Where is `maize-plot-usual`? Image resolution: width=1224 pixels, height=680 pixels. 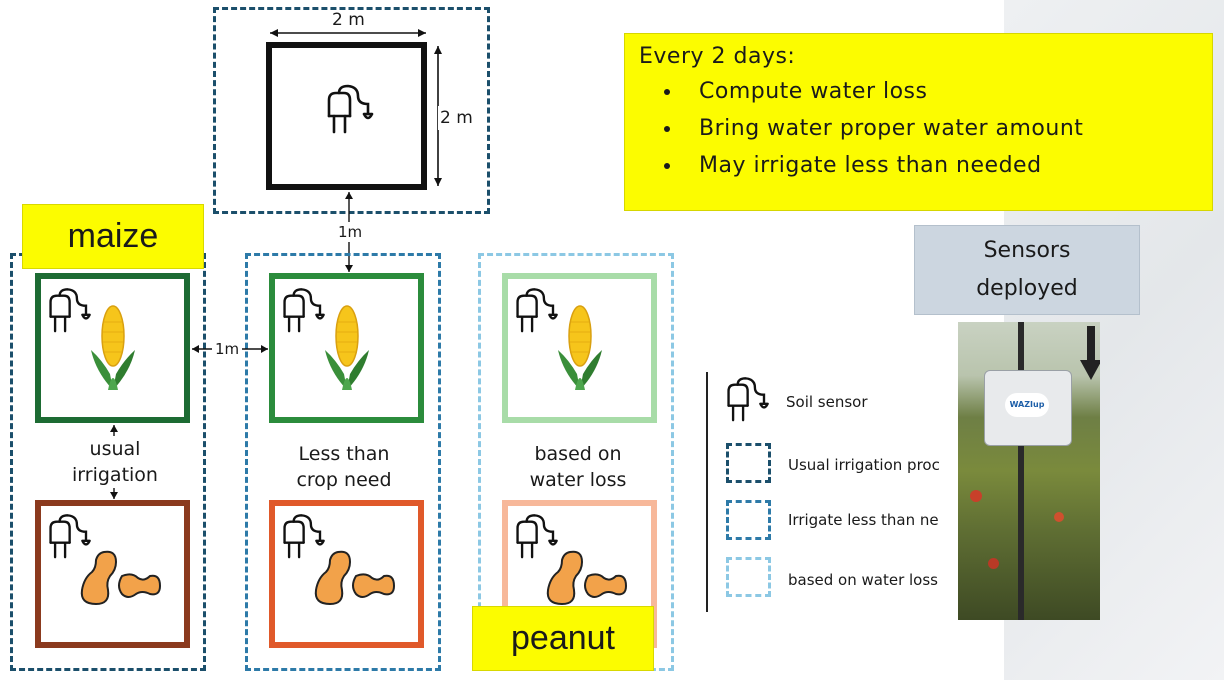
maize-plot-usual is located at coordinates (112, 348).